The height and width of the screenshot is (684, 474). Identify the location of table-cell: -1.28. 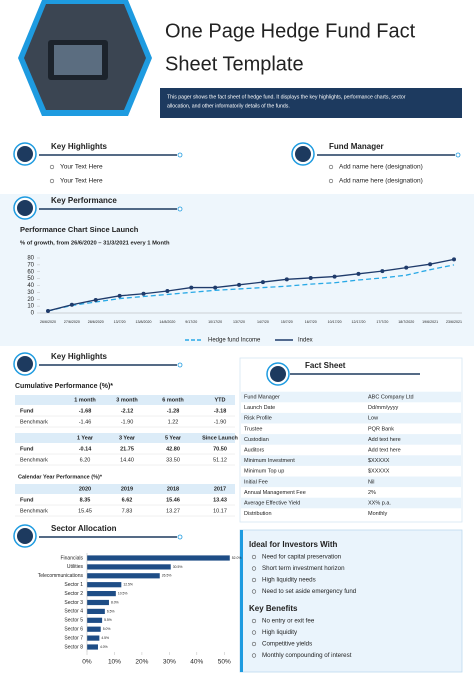
(173, 411).